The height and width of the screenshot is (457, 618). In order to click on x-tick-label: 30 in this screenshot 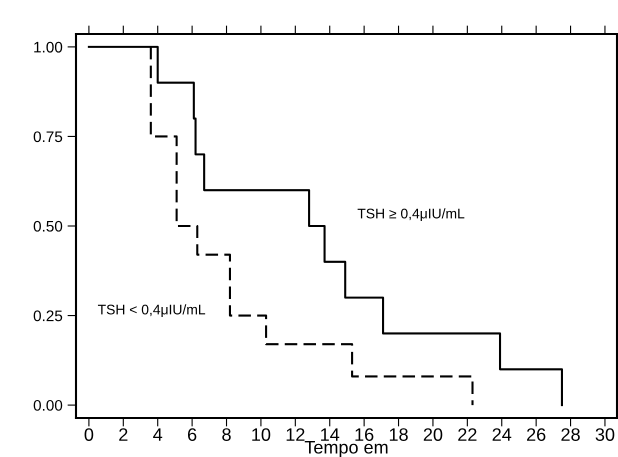, I will do `click(605, 434)`.